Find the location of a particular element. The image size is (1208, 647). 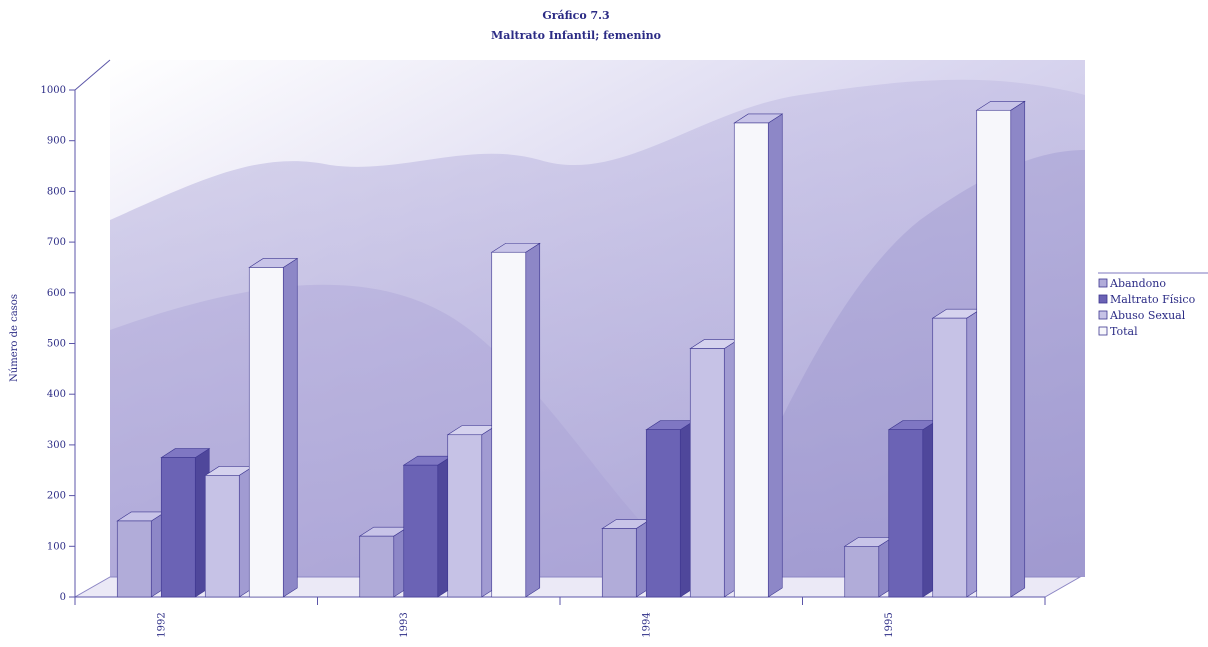

y-tick-label: 600 is located at coordinates (56, 293).